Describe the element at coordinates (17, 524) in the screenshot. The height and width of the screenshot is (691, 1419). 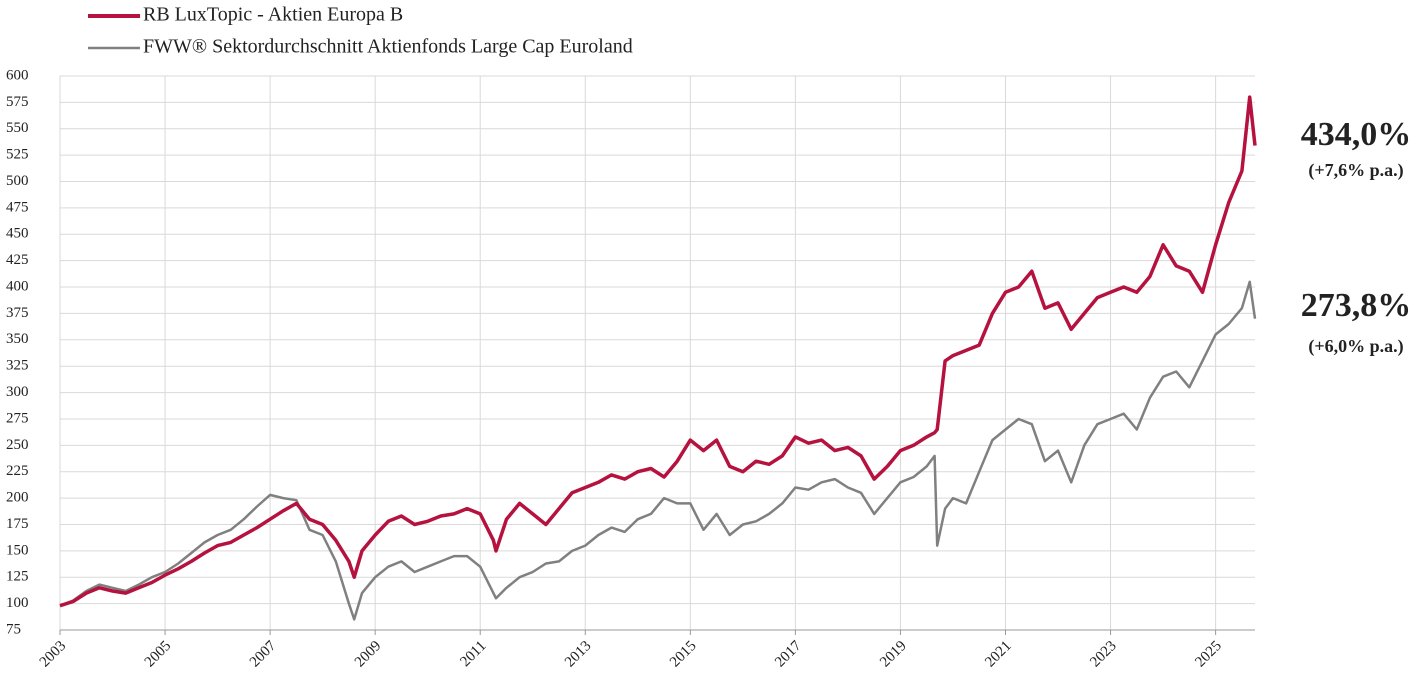
I see `y-tick-label: 175` at that location.